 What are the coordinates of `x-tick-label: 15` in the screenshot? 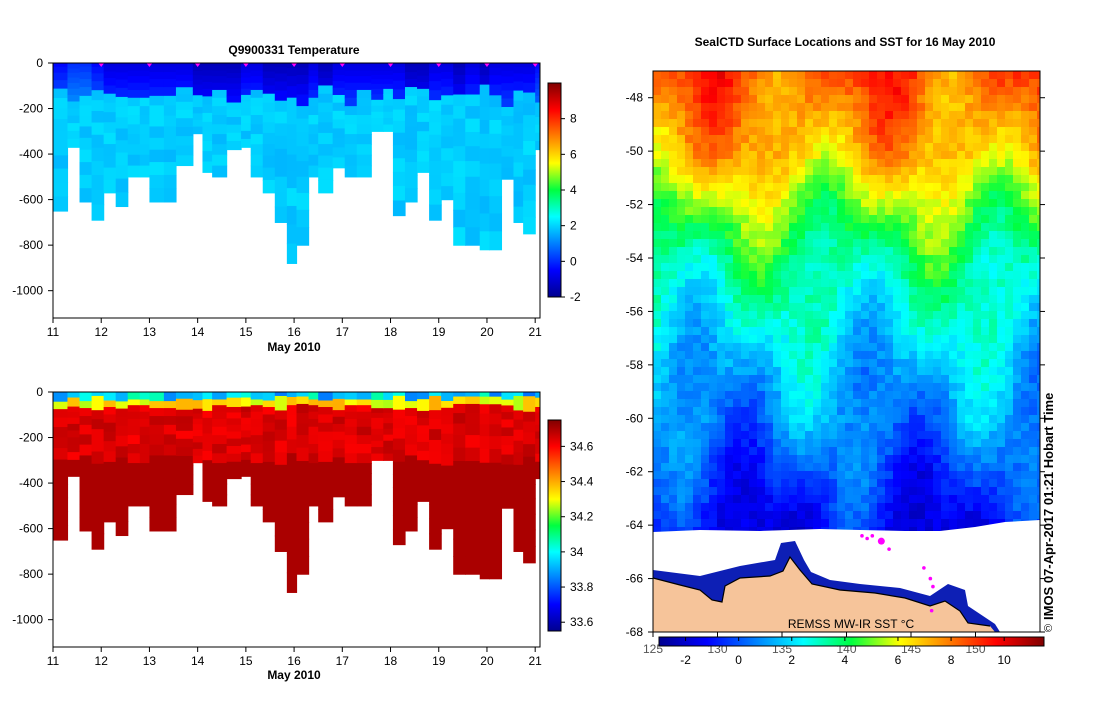 It's located at (246, 332).